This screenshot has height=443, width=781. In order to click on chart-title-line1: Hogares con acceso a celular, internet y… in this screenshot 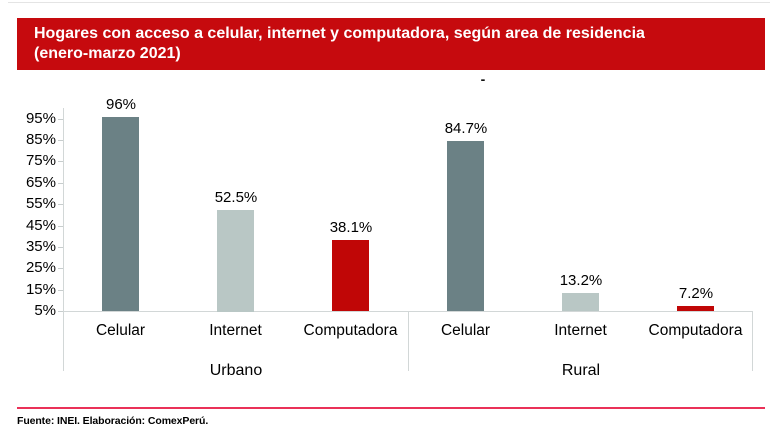, I will do `click(339, 33)`.